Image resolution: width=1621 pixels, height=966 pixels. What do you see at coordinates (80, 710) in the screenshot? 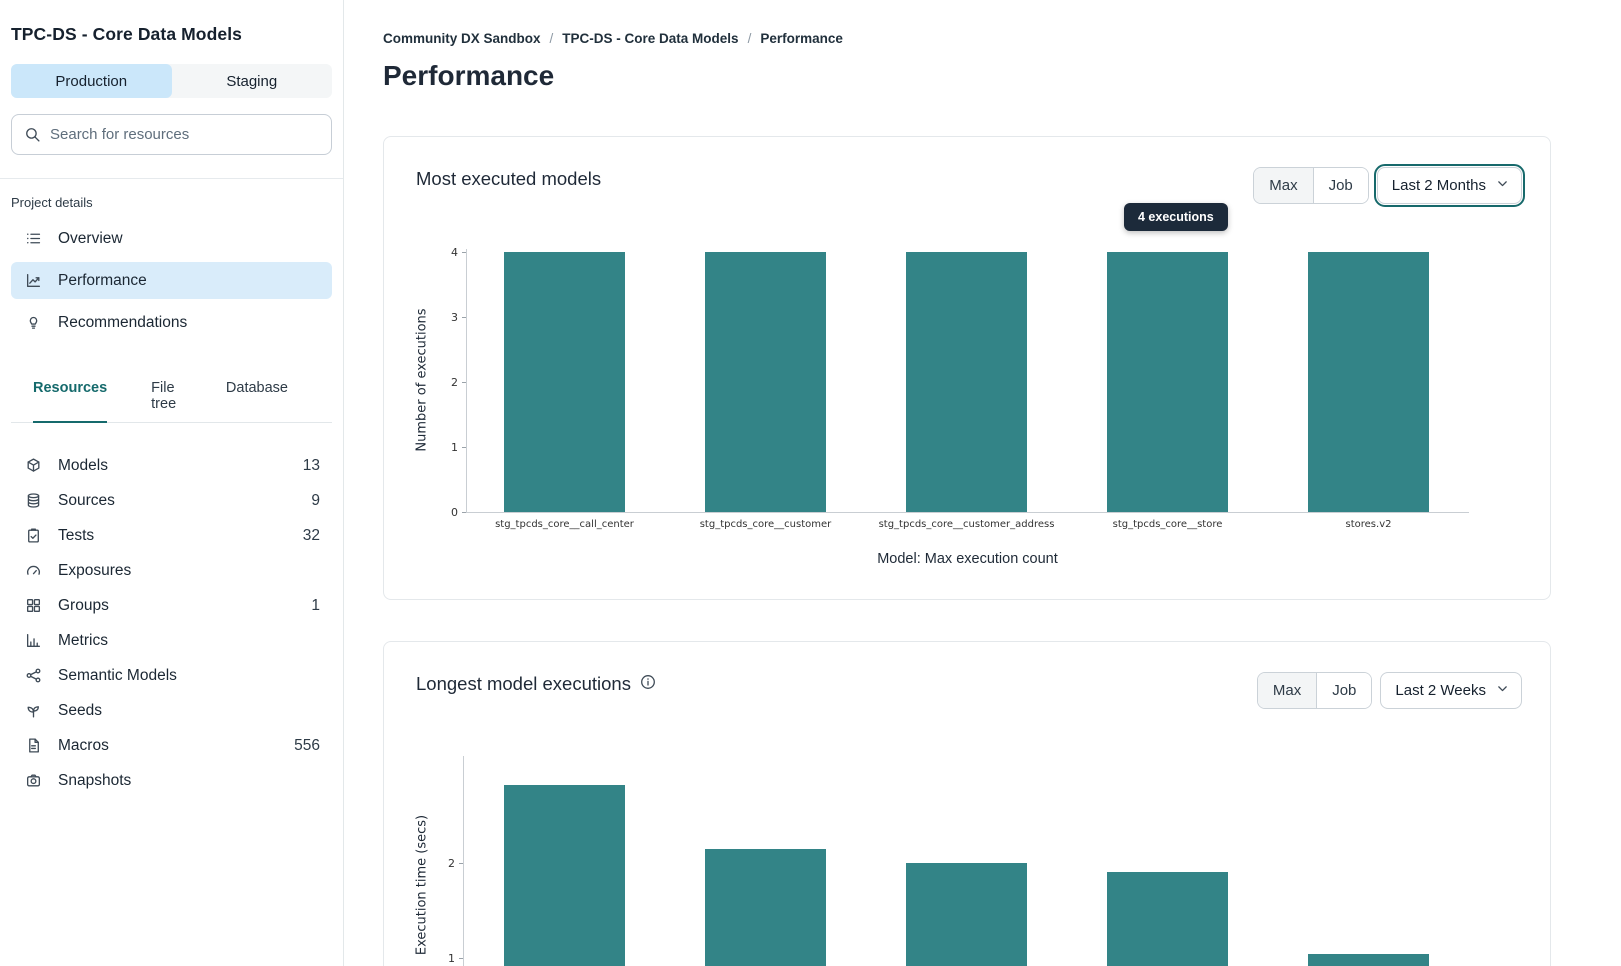
I see `resource-label: Seeds` at bounding box center [80, 710].